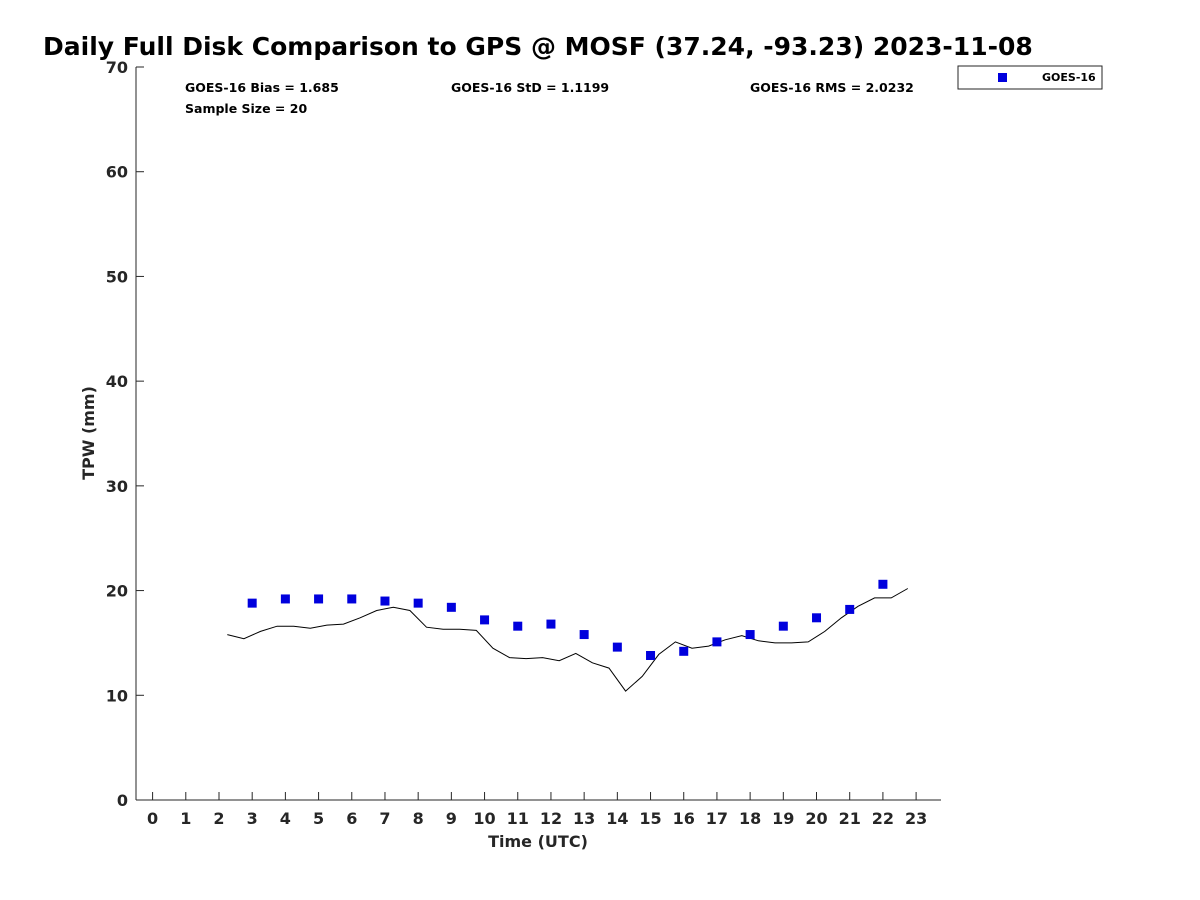  What do you see at coordinates (537, 810) in the screenshot?
I see `x-ticks: 0 1 2 3 4 5 6 7 8 9 10 11 12 13 14 15 16 17 18 19 20 21 22 23` at bounding box center [537, 810].